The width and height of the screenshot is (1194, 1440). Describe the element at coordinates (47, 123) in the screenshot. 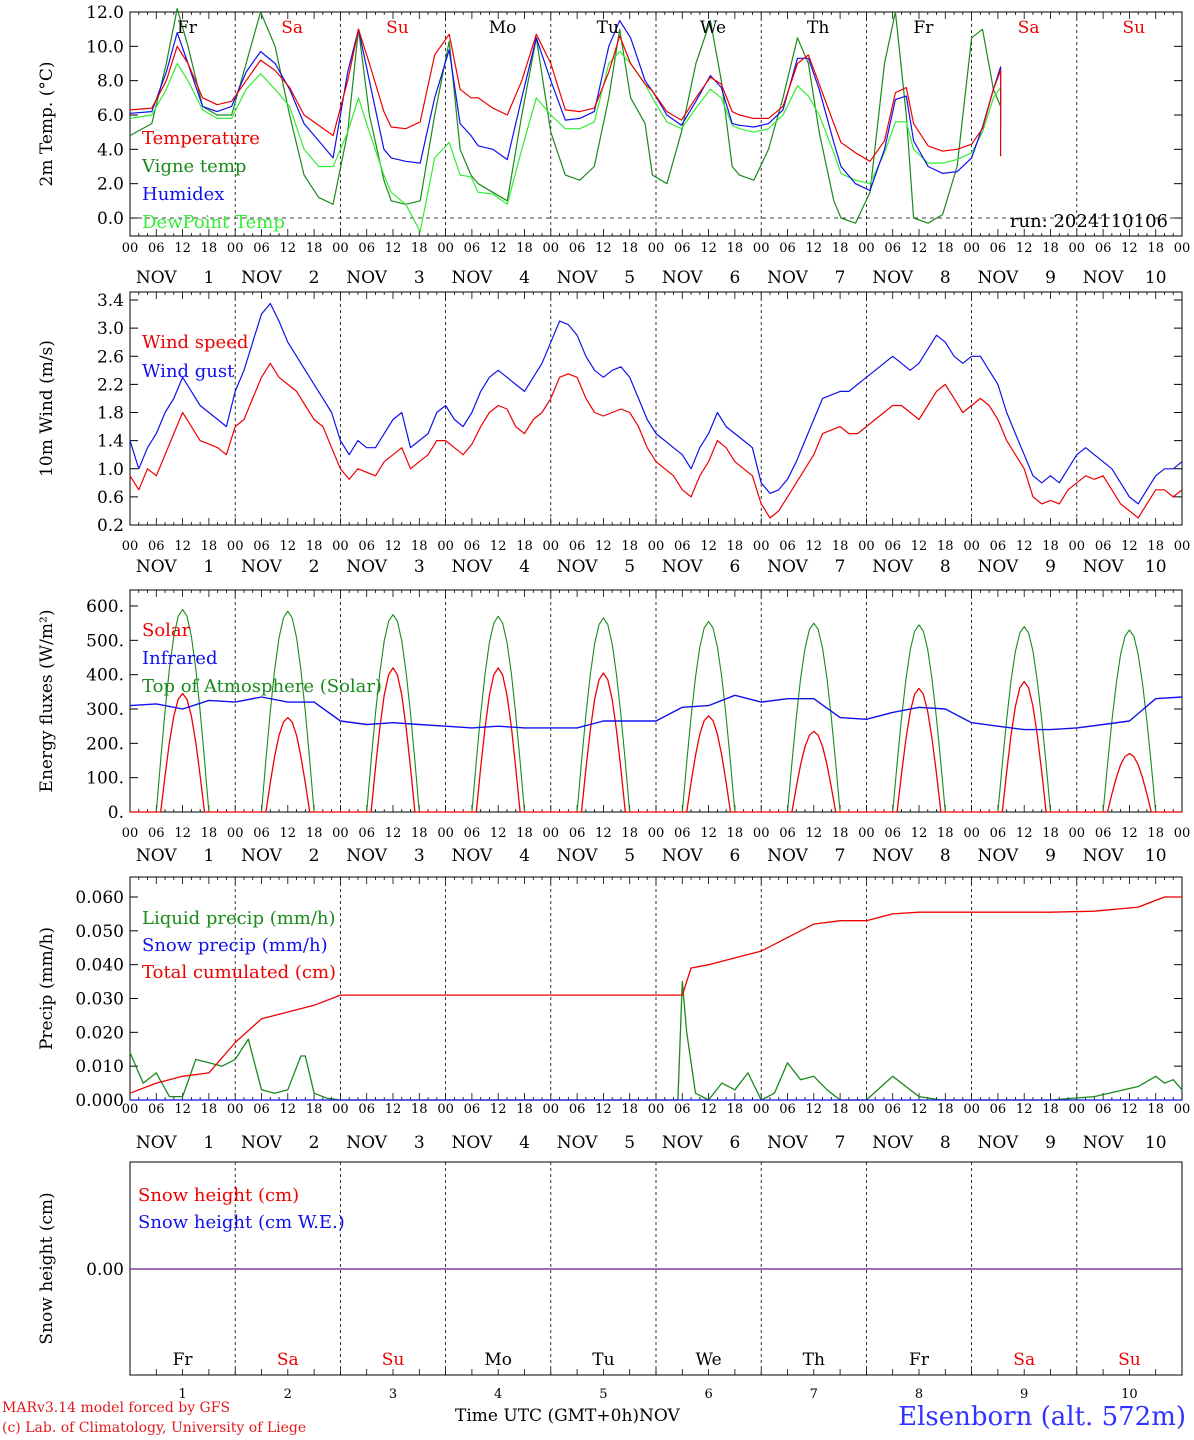

I see `y-axis-label: 2m Temp. (°C)` at that location.